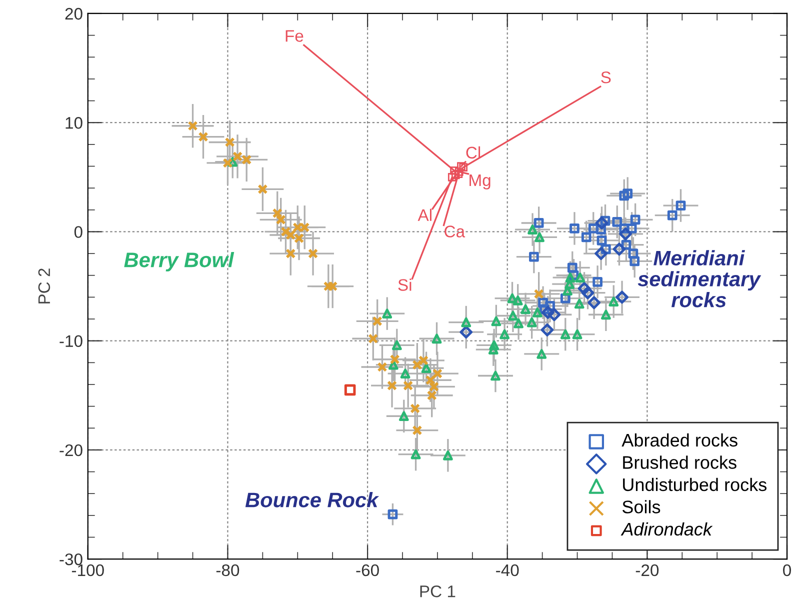 This screenshot has width=799, height=613. What do you see at coordinates (425, 214) in the screenshot?
I see `series-label: Al` at bounding box center [425, 214].